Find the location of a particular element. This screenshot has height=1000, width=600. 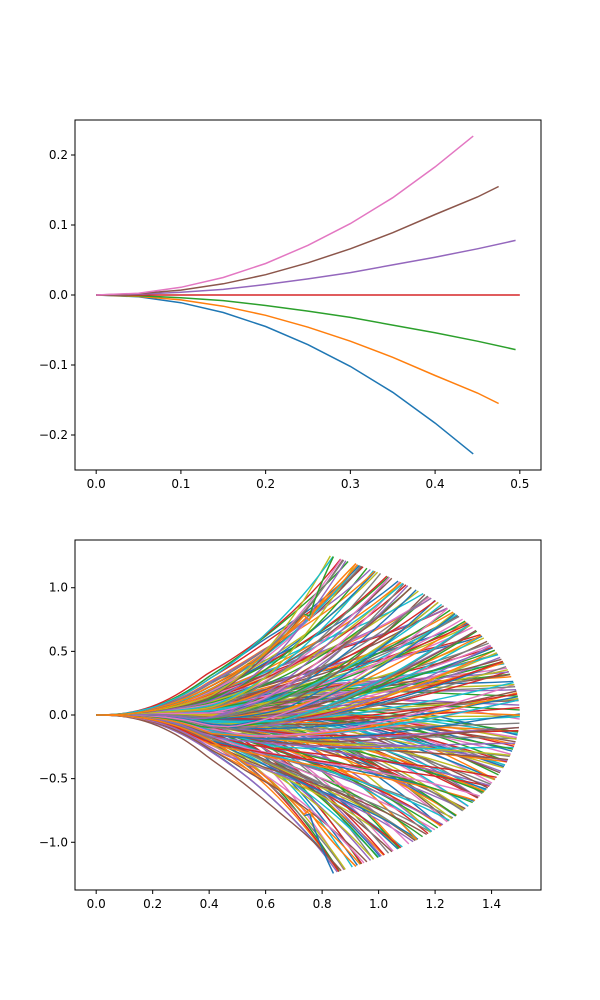

bottom-y-tick-label: 1.0 is located at coordinates (58, 588).